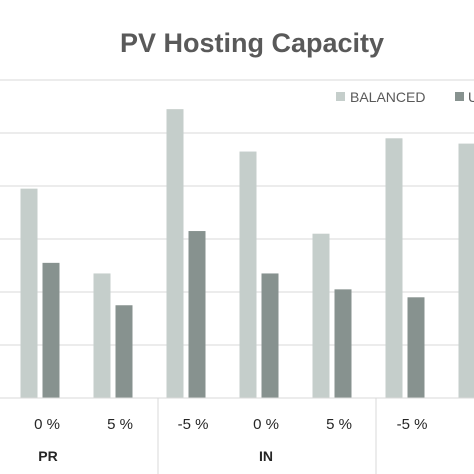 The image size is (474, 474). I want to click on legend-label-u: U, so click(471, 97).